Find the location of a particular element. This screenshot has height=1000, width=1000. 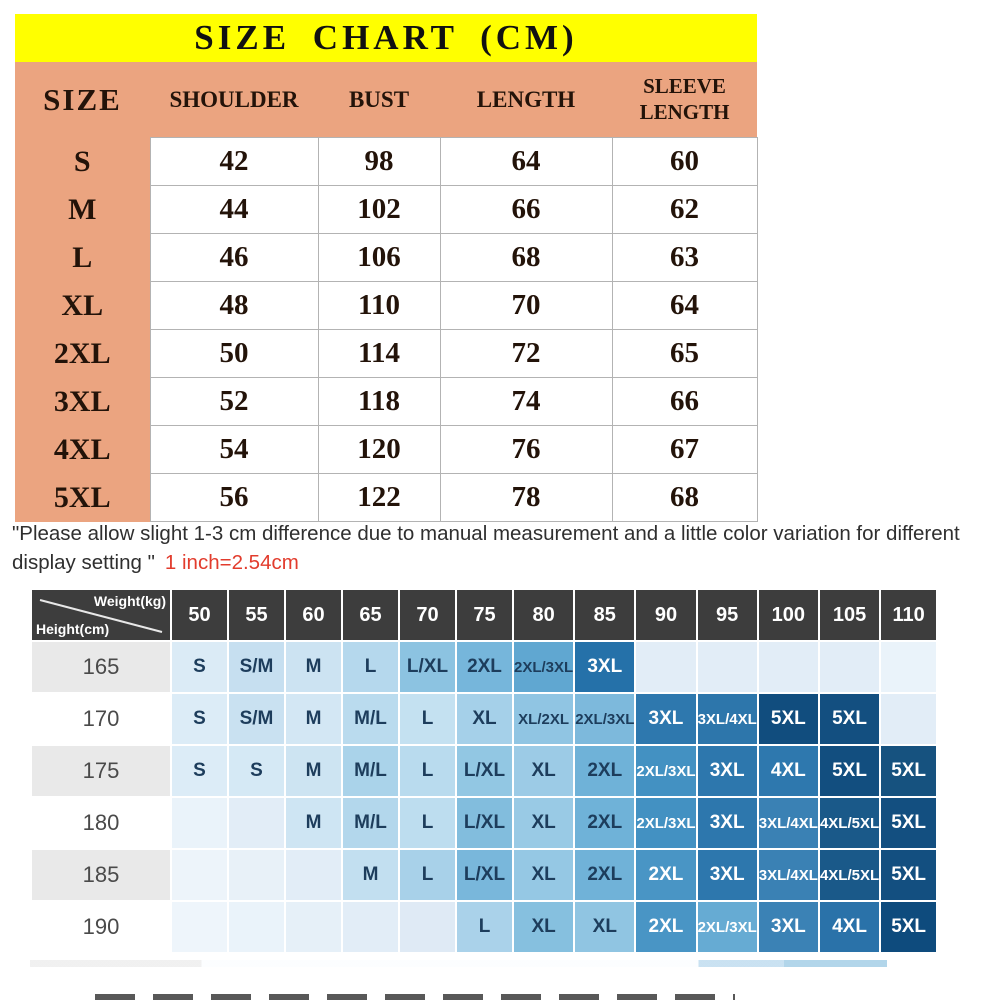

size-cell: 76 is located at coordinates (526, 449).